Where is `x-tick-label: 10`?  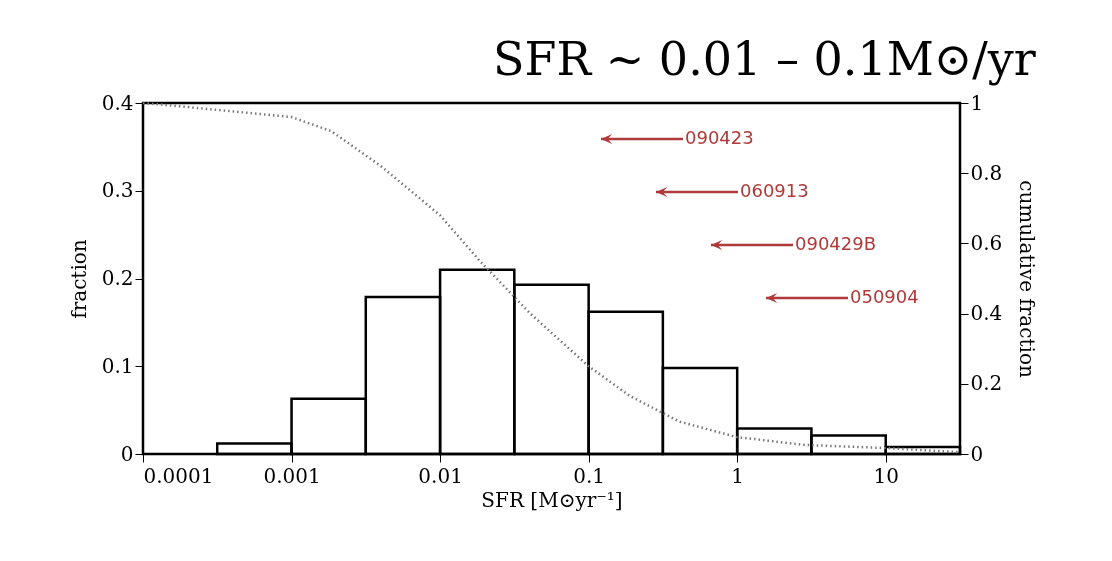
x-tick-label: 10 is located at coordinates (886, 475).